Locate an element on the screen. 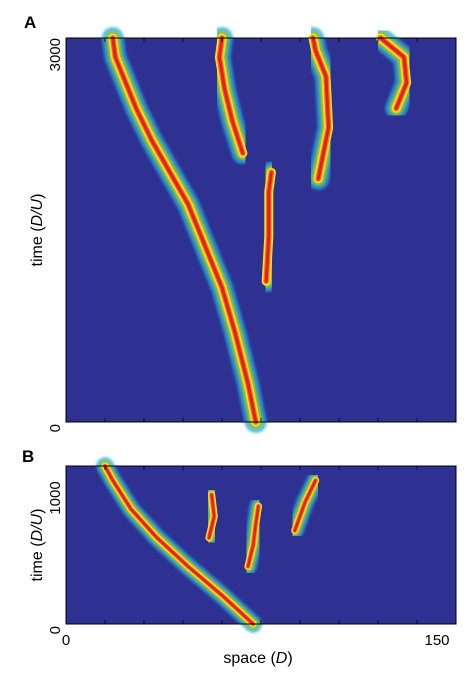  panel-b-label: B is located at coordinates (28, 456).